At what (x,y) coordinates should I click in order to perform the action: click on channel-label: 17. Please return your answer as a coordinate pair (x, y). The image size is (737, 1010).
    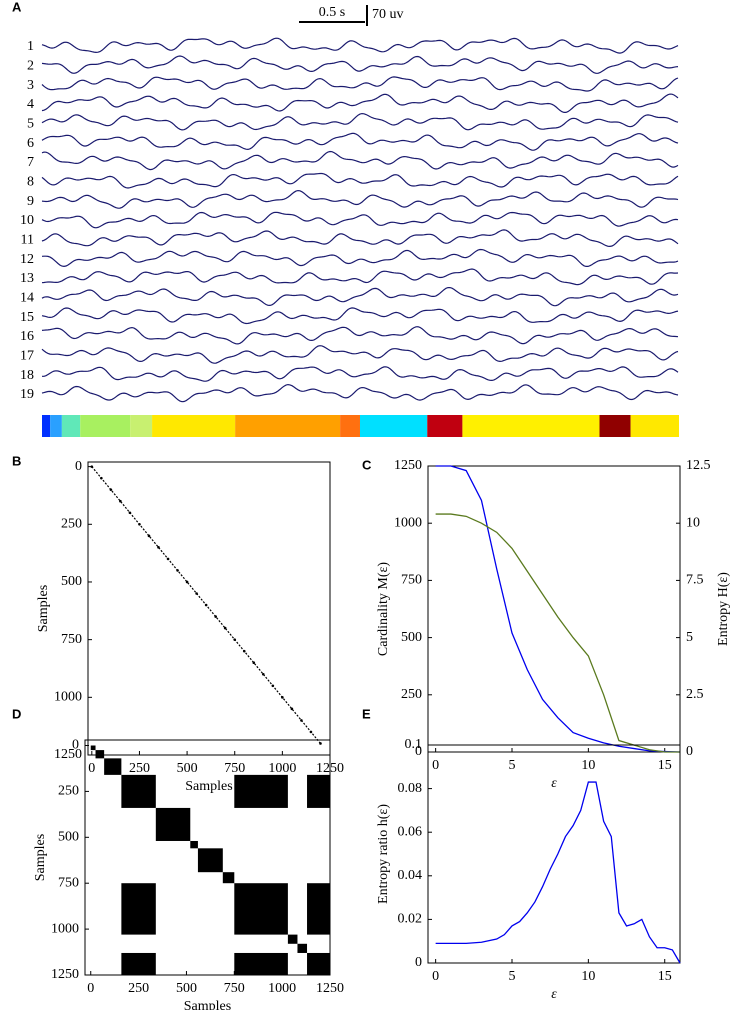
    Looking at the image, I should click on (27, 355).